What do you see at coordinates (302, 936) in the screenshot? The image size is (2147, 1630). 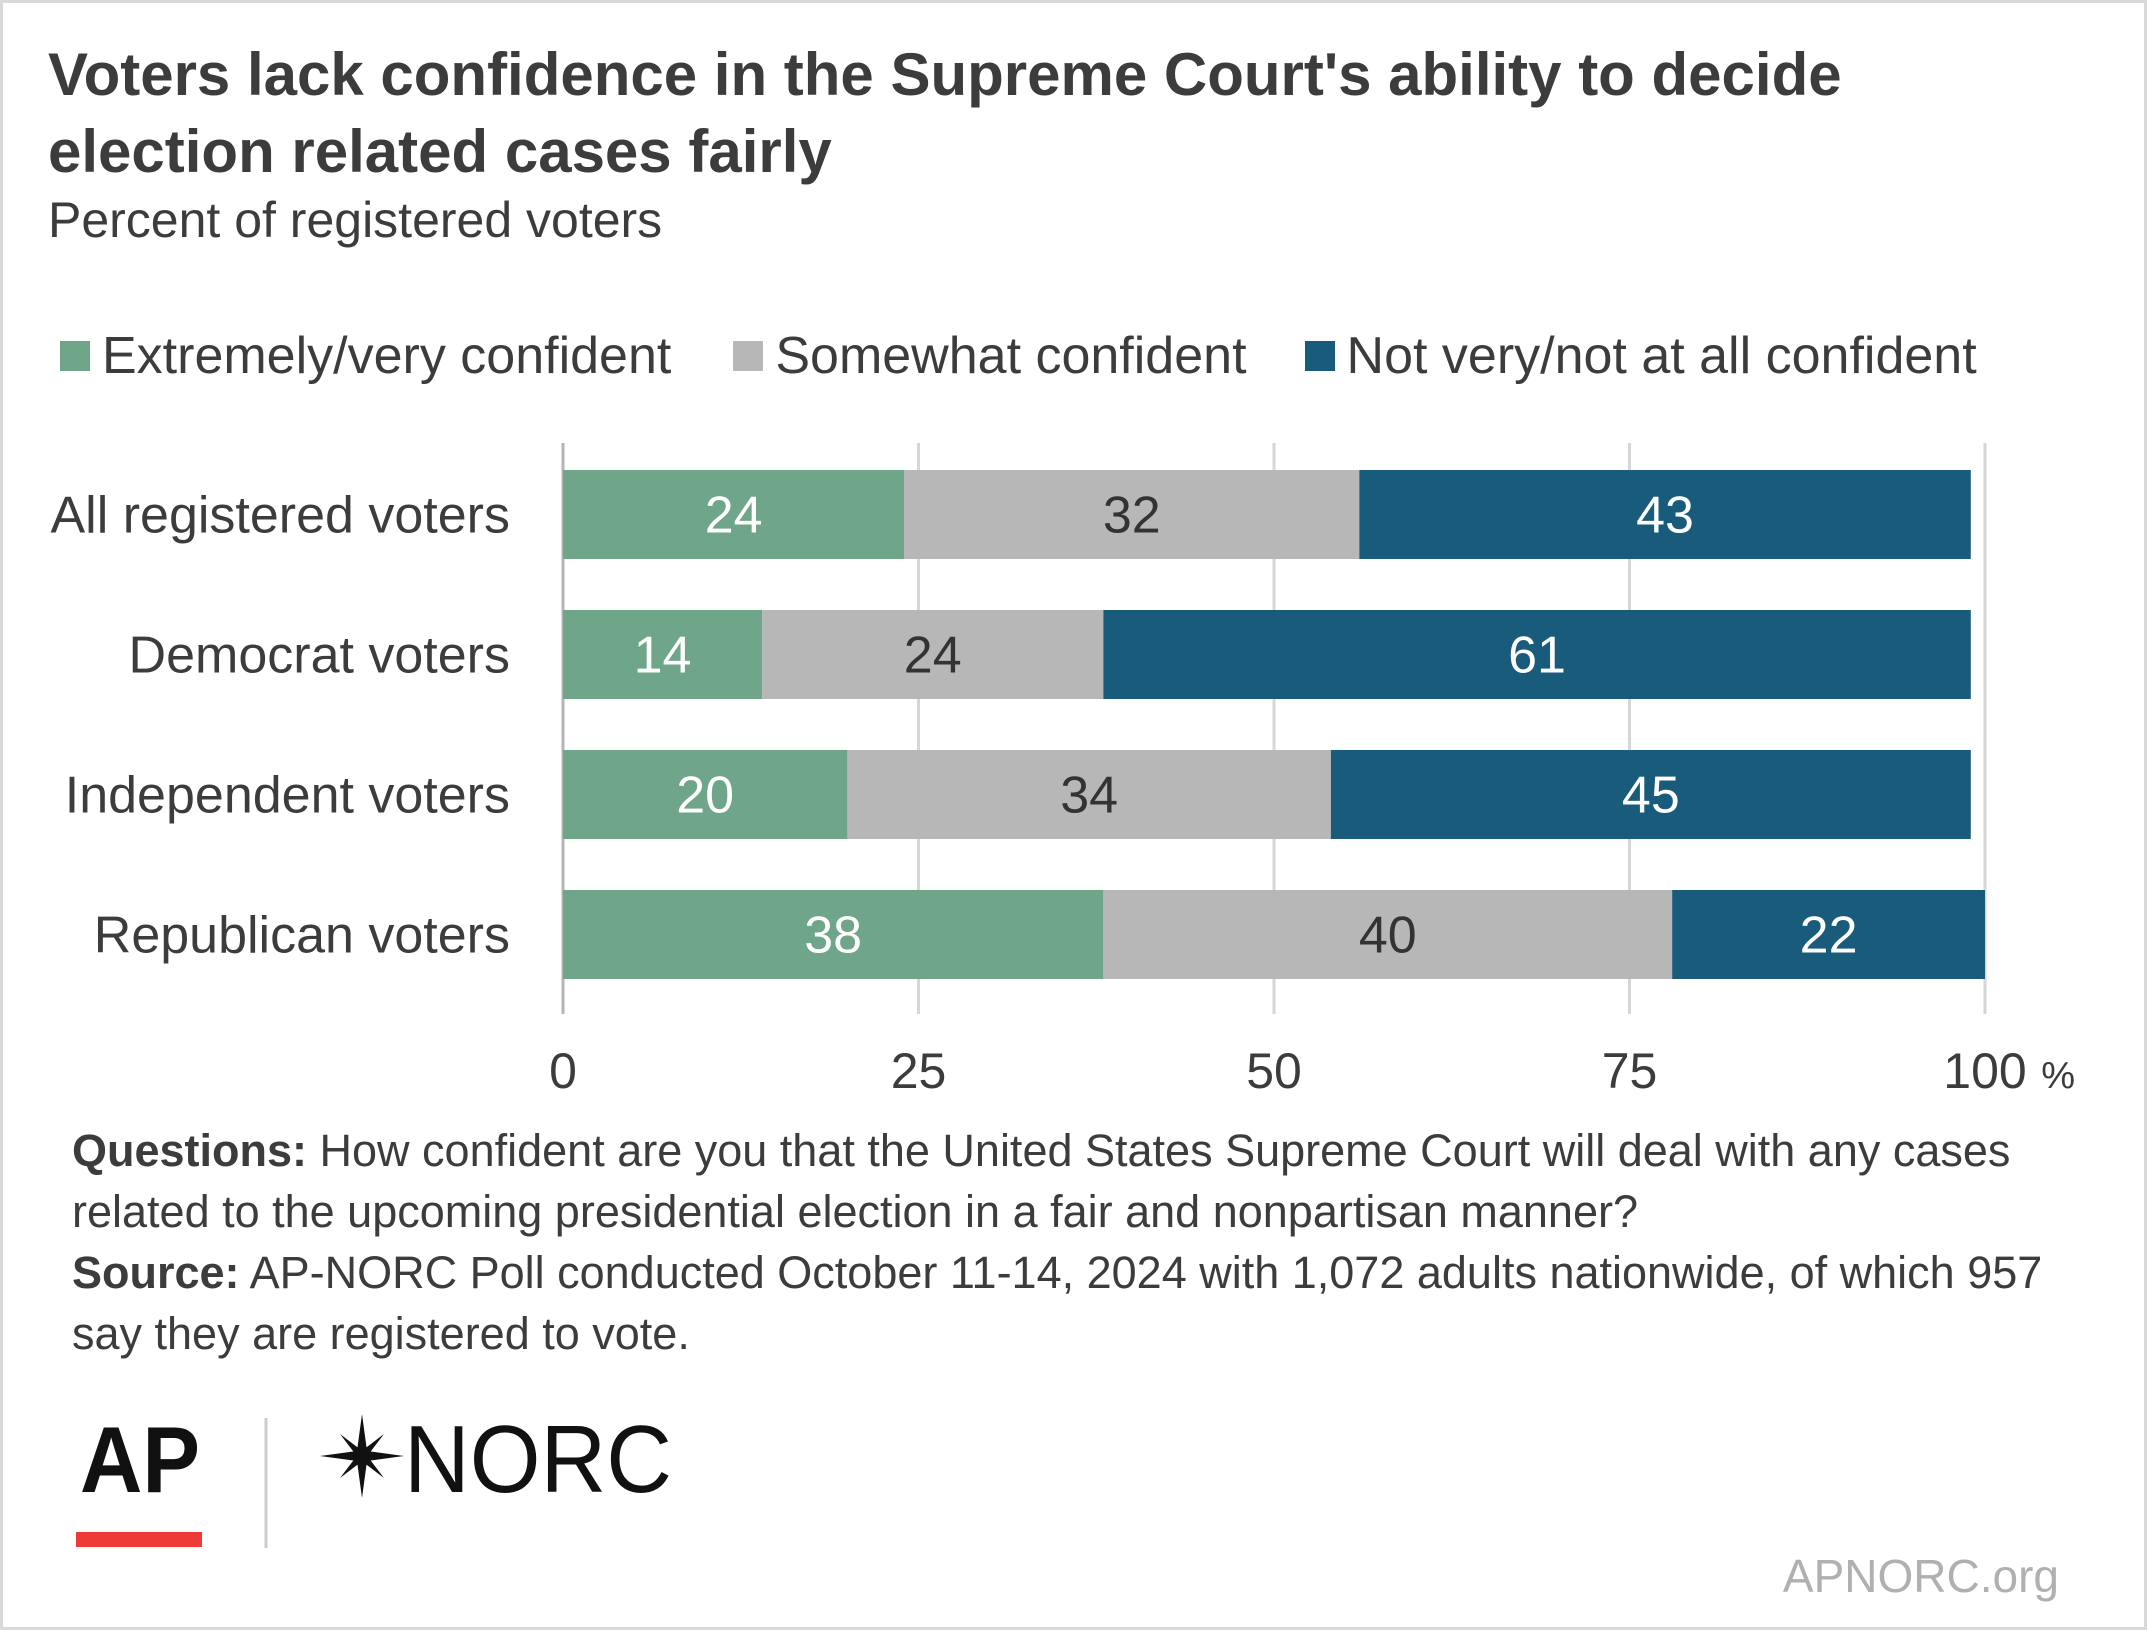 I see `category-label: Republican voters` at bounding box center [302, 936].